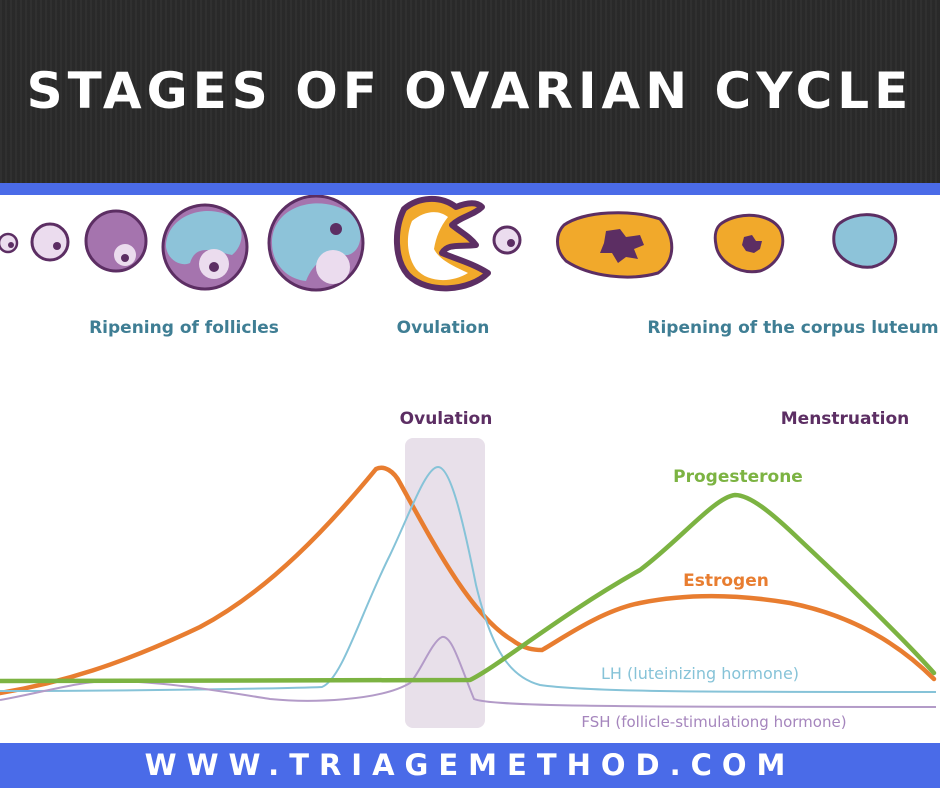  I want to click on footer-url: WWW.TRIAGEMETHOD.COM, so click(470, 765).